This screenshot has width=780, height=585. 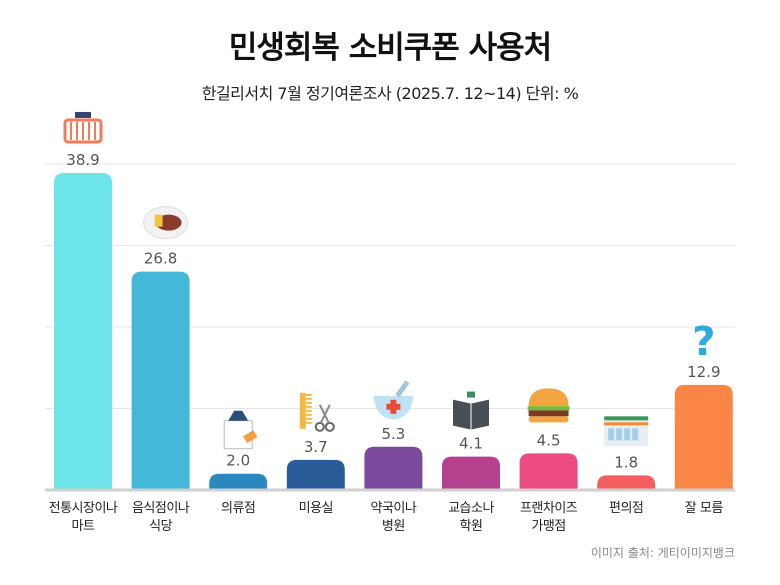 What do you see at coordinates (83, 517) in the screenshot?
I see `category-label: 전통시장이나 마트` at bounding box center [83, 517].